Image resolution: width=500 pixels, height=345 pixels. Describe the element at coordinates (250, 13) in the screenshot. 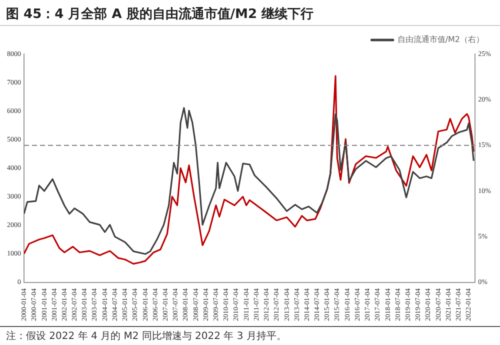

I see `chart-title: 图 45：4 月全部 A 股的自由流通市值/M2 继续下行` at that location.